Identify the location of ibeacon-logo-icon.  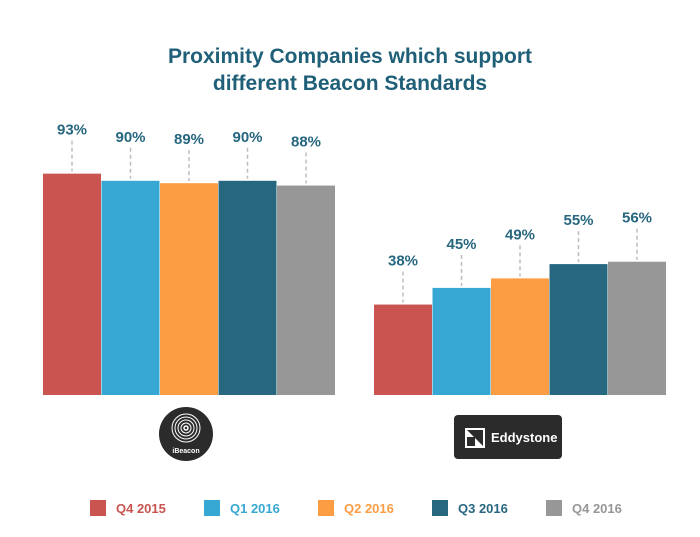
(186, 428).